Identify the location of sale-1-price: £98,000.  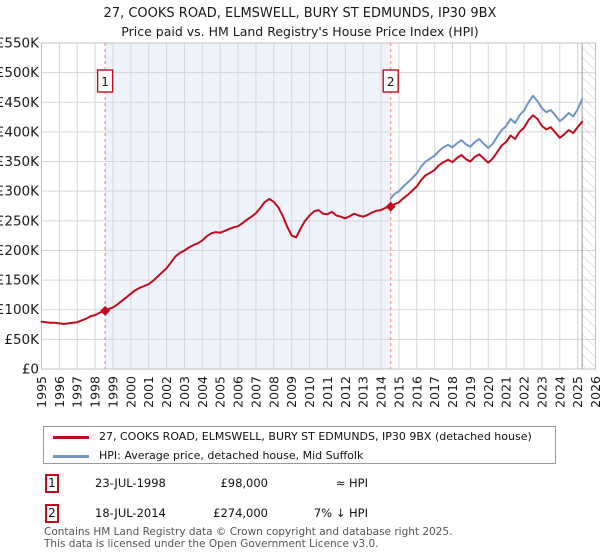
(244, 483).